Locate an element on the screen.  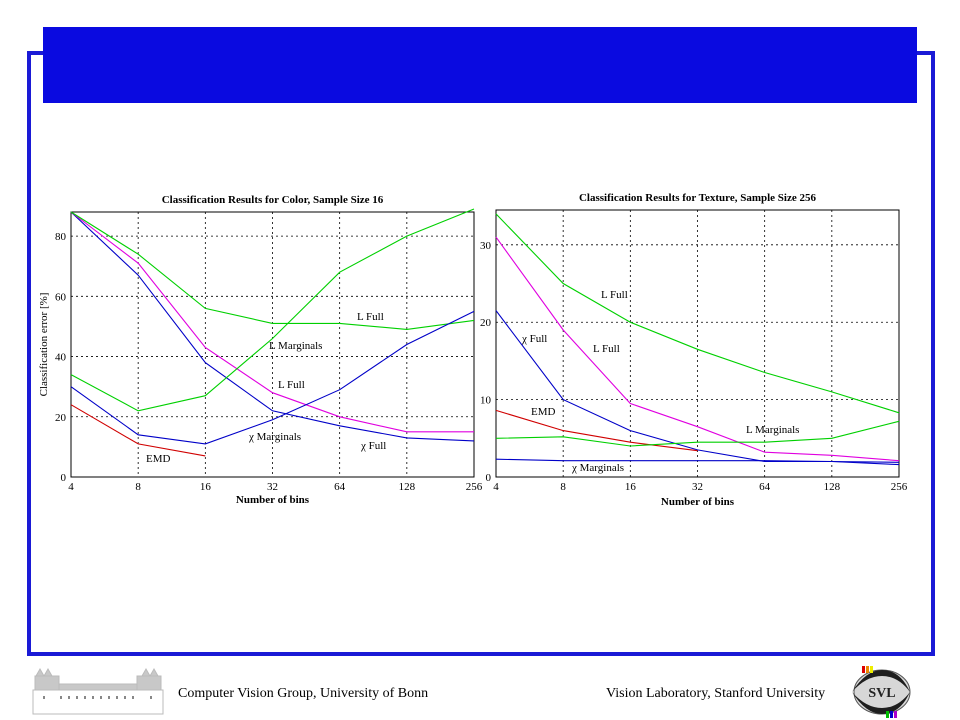
footer-right-text: Vision Laboratory, Stanford University is located at coordinates (716, 693).